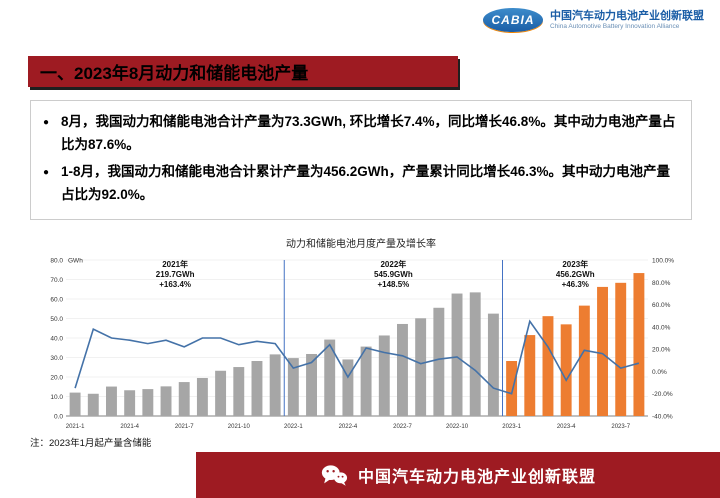  Describe the element at coordinates (575, 284) in the screenshot. I see `year-annotation: +46.3%` at that location.